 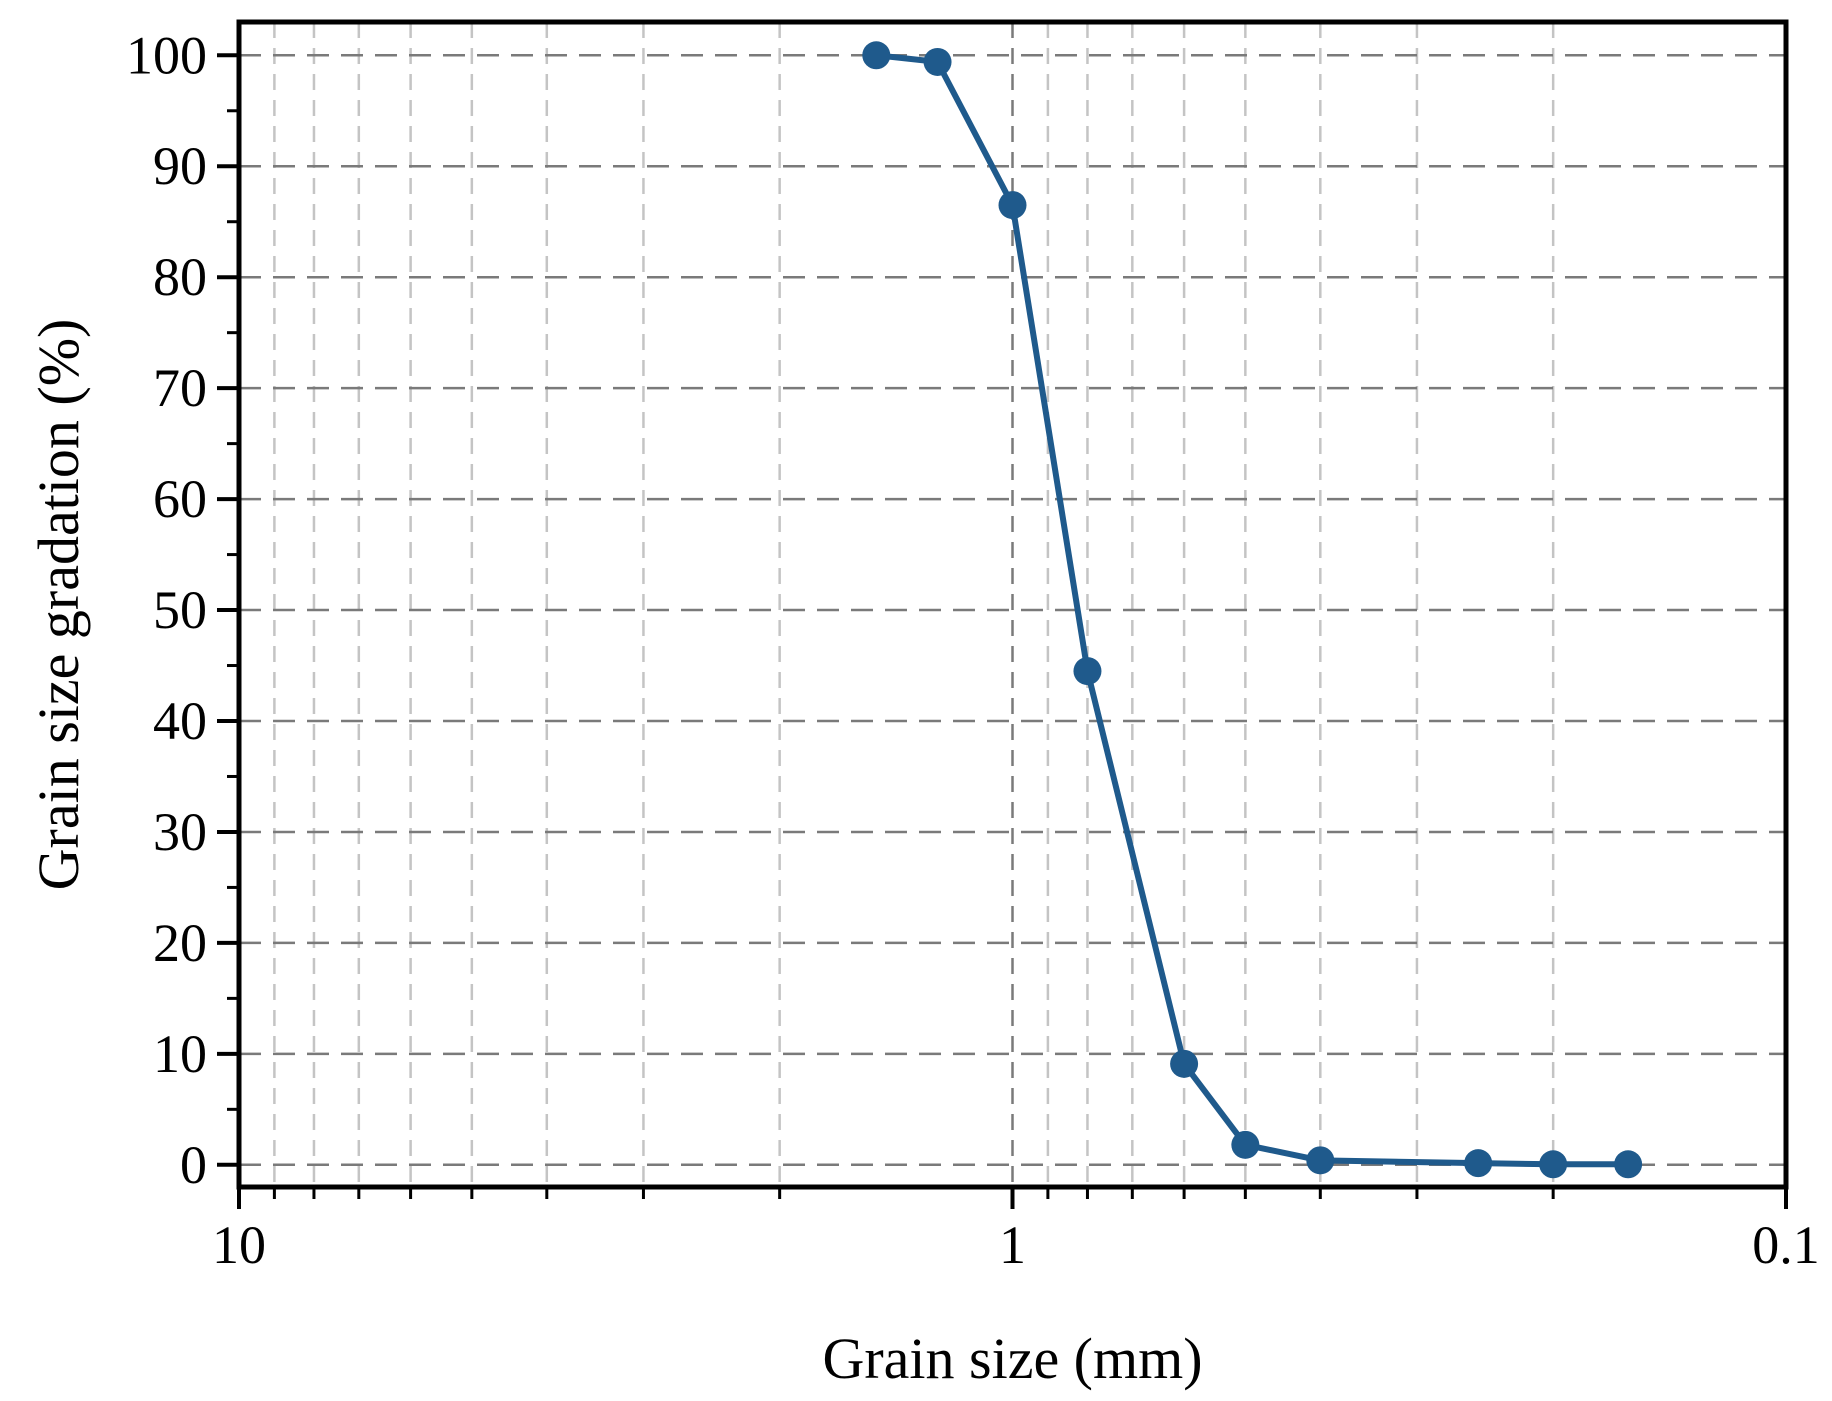 What do you see at coordinates (180, 499) in the screenshot?
I see `y-tick-label: 60` at bounding box center [180, 499].